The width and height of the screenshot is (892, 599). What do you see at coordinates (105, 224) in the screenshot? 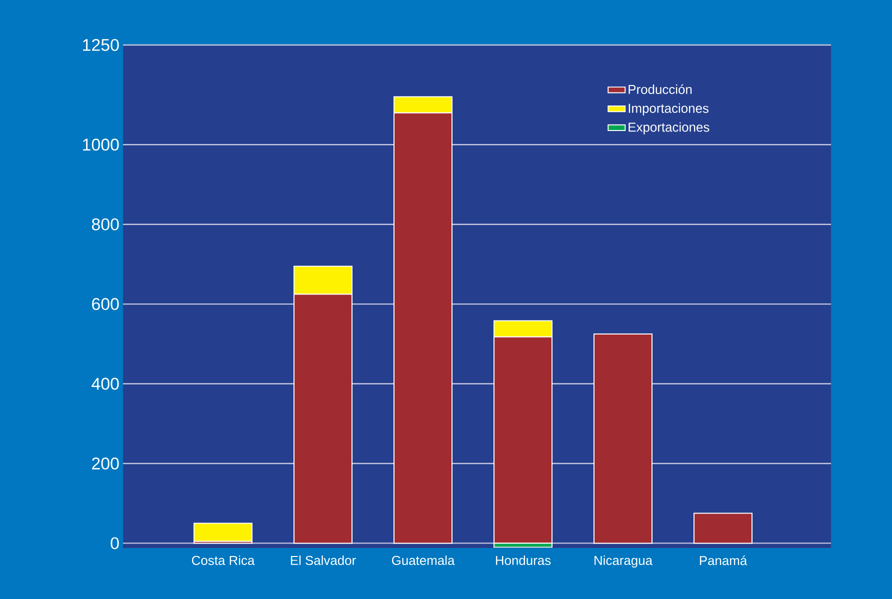
I see `y-tick-label: 800` at bounding box center [105, 224].